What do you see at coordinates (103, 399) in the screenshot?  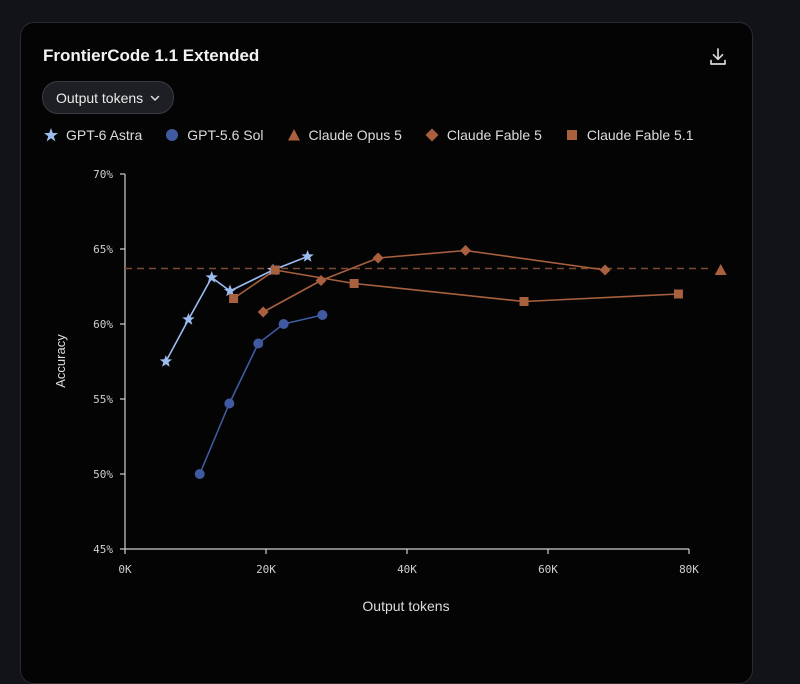 I see `y-tick-label: 55%` at bounding box center [103, 399].